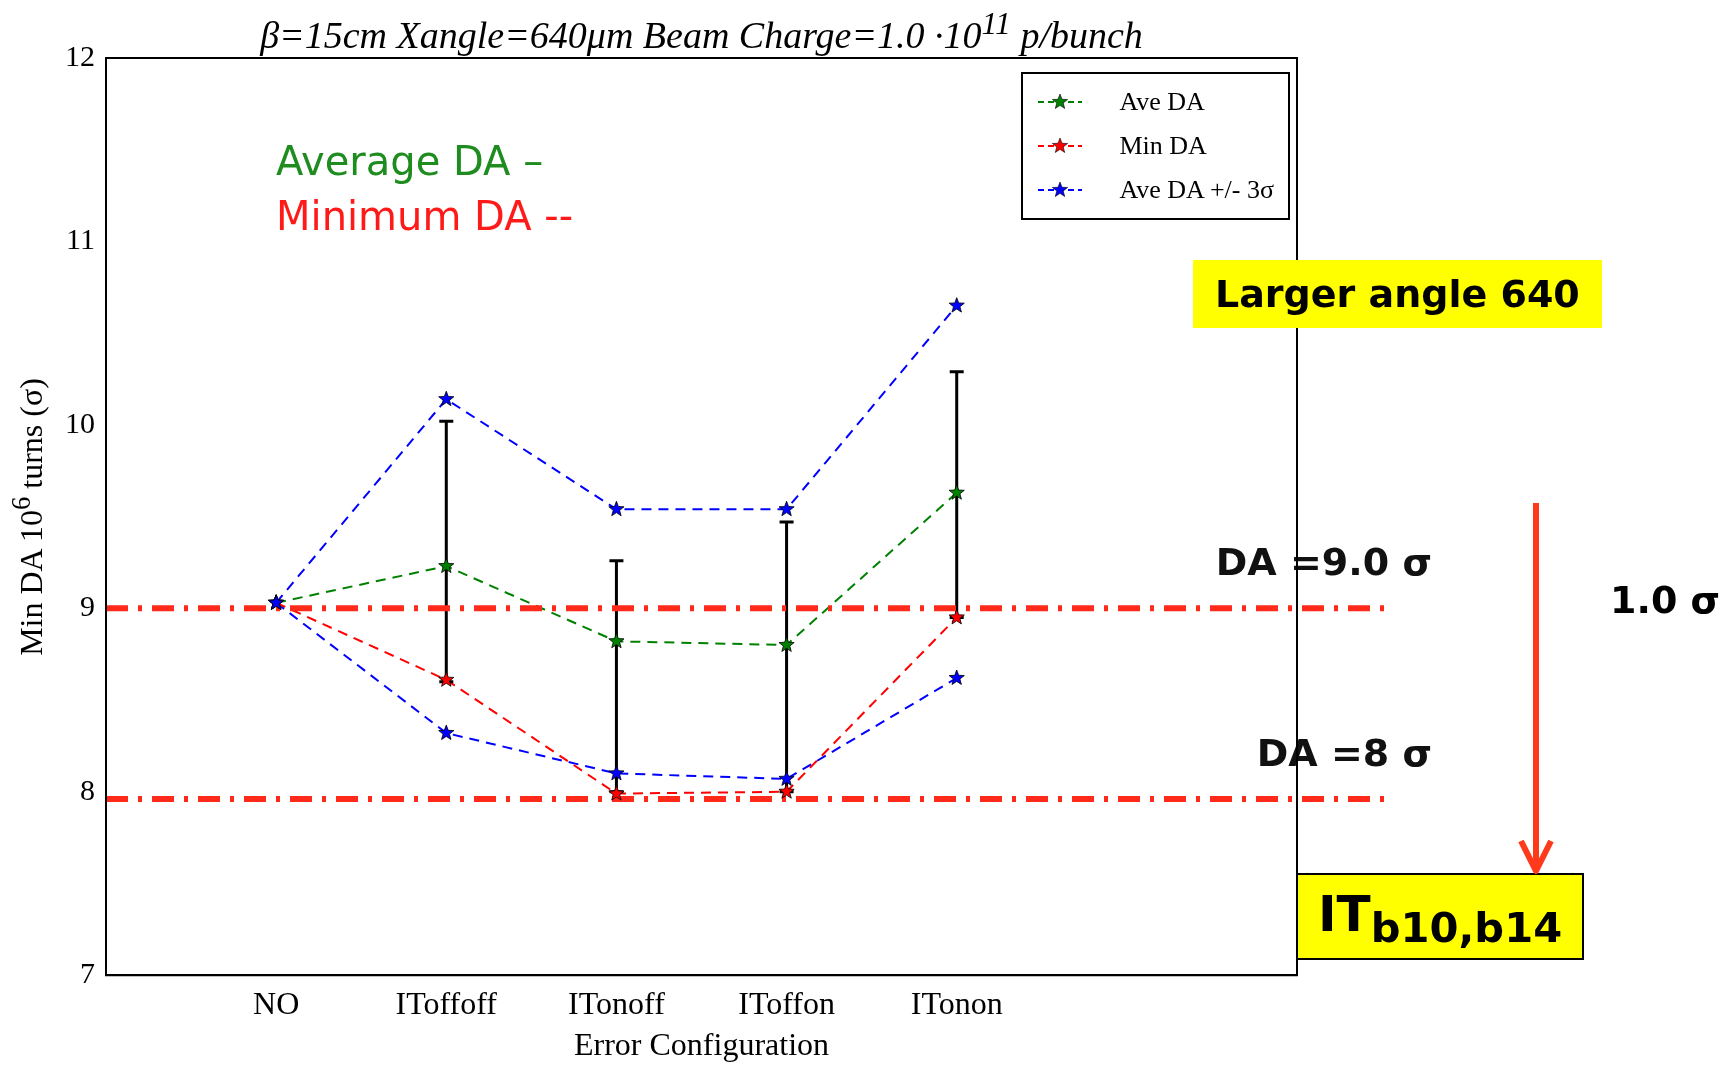 Image resolution: width=1727 pixels, height=1071 pixels. What do you see at coordinates (87, 789) in the screenshot?
I see `y-tick-label: 8` at bounding box center [87, 789].